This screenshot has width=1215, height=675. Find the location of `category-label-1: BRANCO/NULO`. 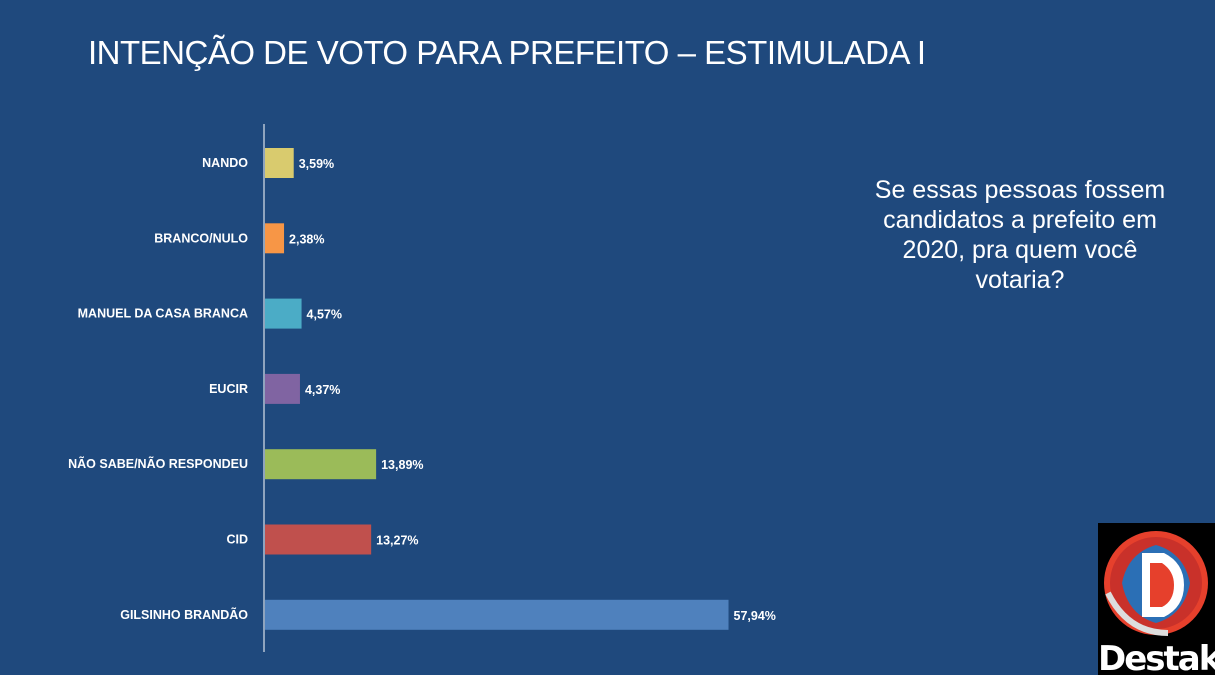

category-label-1: BRANCO/NULO is located at coordinates (201, 238).